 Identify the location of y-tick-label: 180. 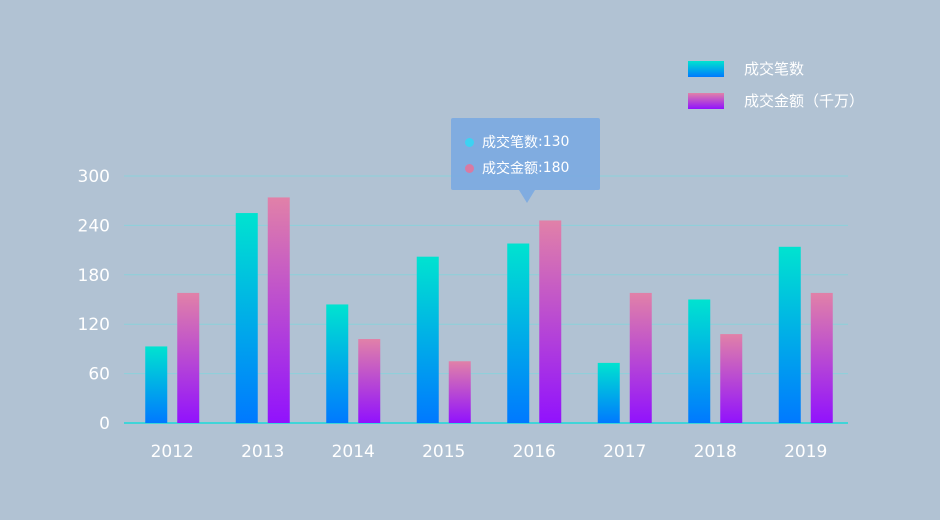
(94, 276).